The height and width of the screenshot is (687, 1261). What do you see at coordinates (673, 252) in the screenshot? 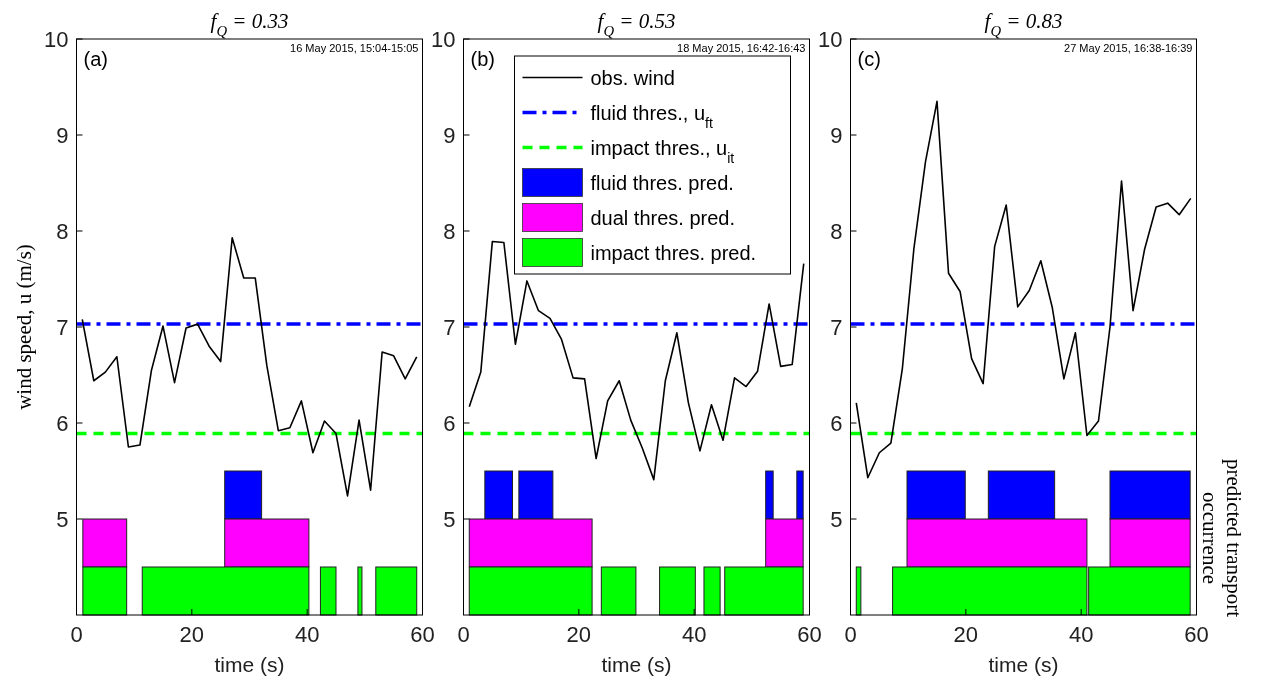
I see `legend-label: impact thres. pred.` at bounding box center [673, 252].